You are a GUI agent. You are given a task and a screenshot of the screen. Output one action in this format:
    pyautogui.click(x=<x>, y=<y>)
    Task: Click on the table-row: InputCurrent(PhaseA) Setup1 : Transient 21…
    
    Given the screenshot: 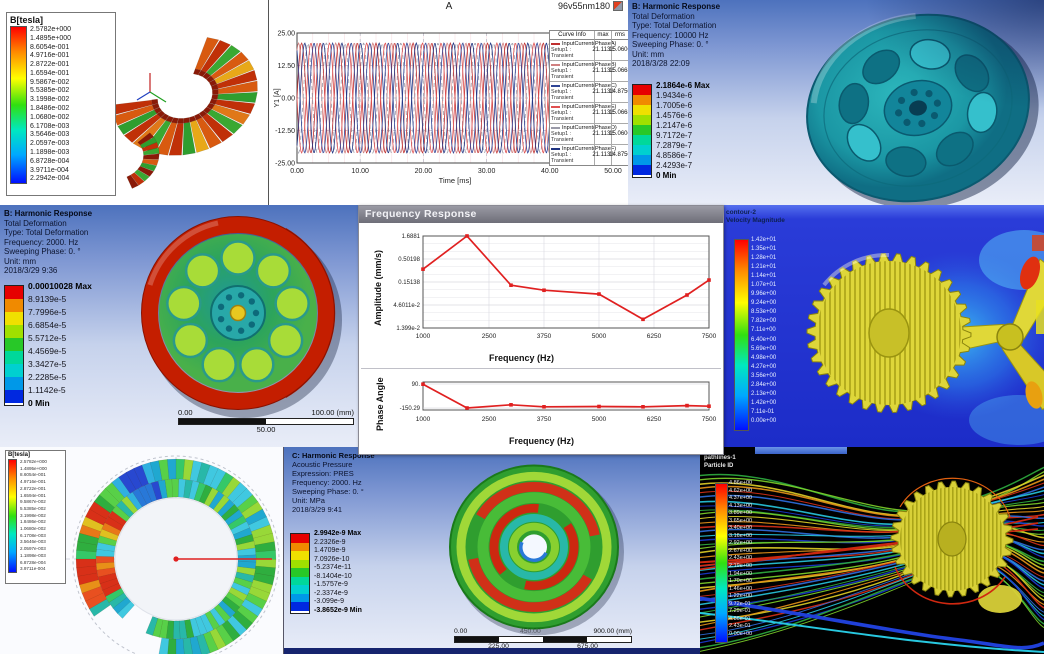 What is the action you would take?
    pyautogui.click(x=589, y=50)
    